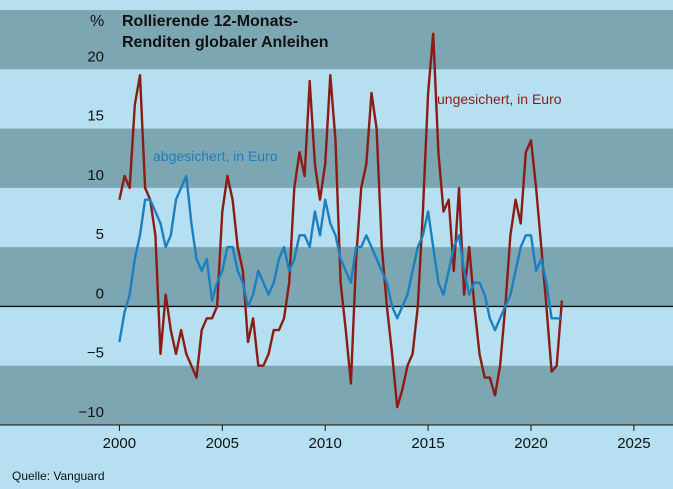  What do you see at coordinates (530, 443) in the screenshot?
I see `x-tick-label: 2020` at bounding box center [530, 443].